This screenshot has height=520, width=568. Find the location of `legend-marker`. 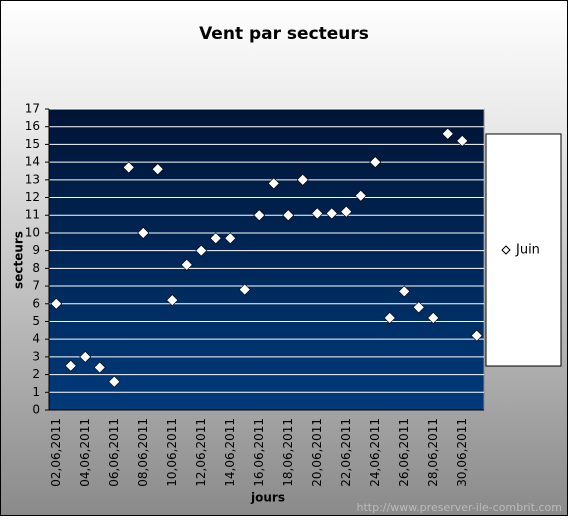

legend-marker is located at coordinates (506, 250).